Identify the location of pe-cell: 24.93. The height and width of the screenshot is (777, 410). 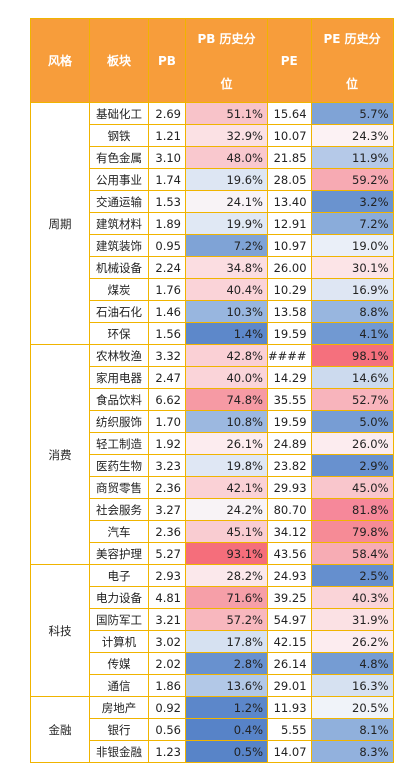
(289, 575).